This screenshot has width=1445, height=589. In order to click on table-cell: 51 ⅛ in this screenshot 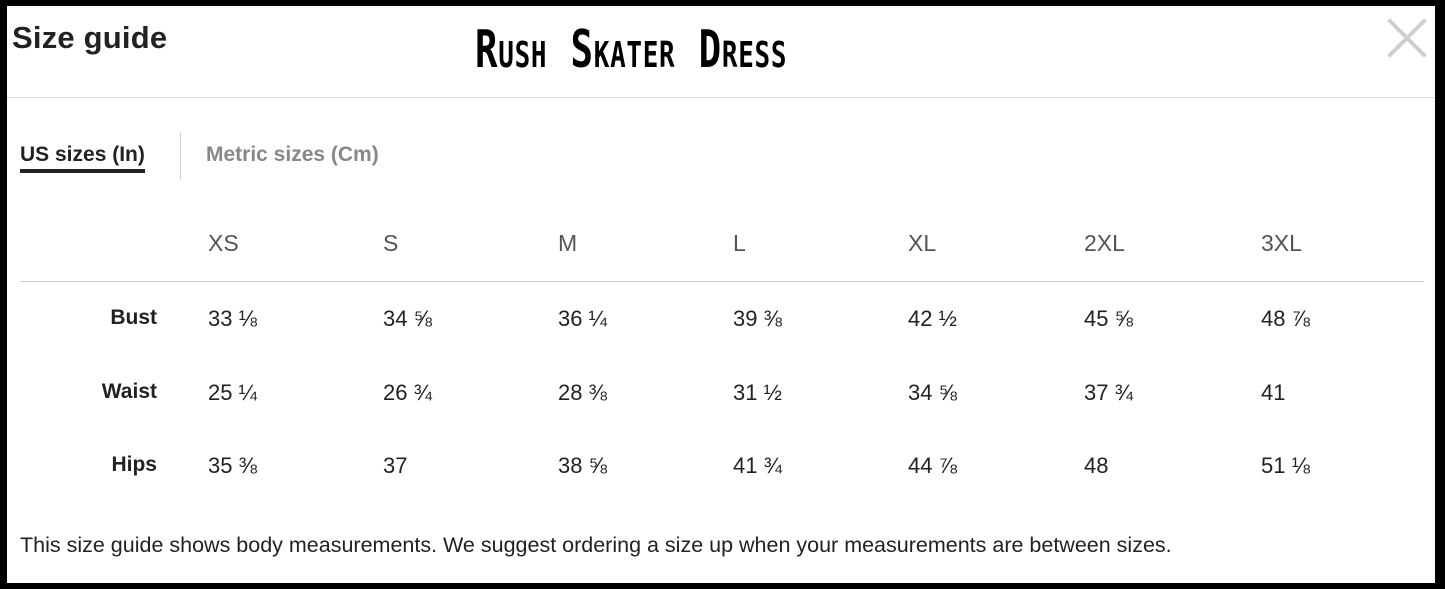, I will do `click(1285, 465)`.